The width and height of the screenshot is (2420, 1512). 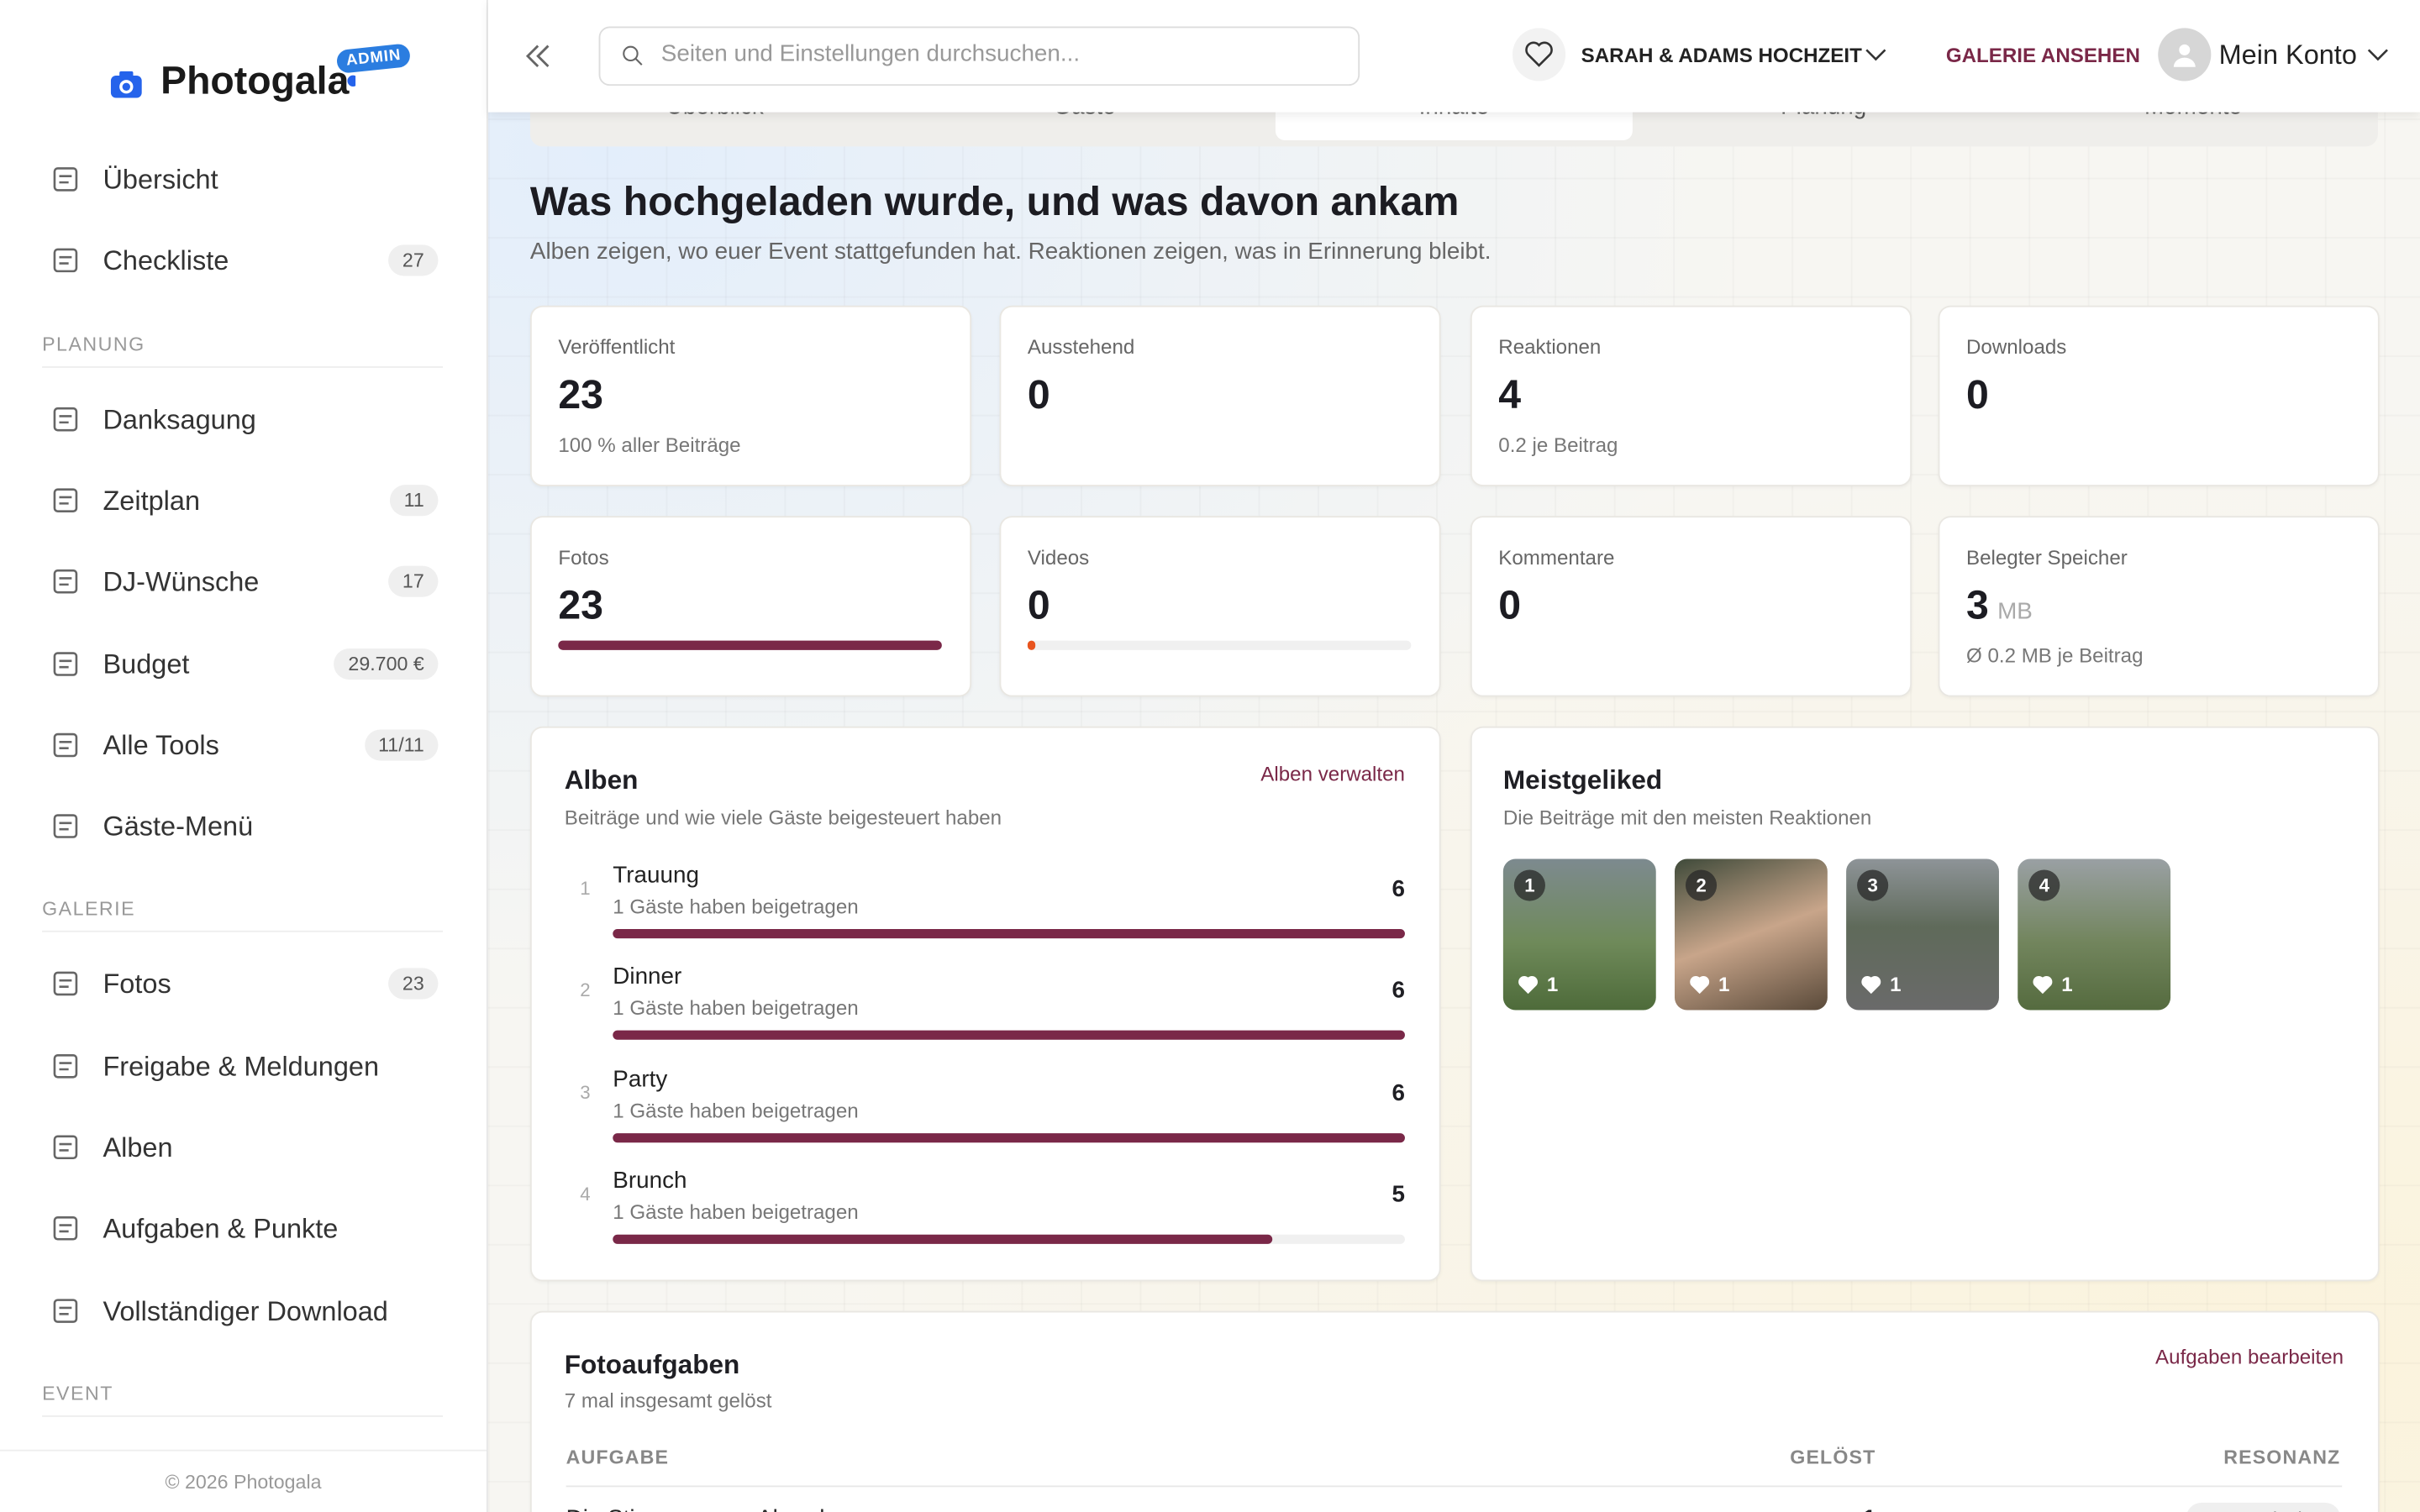 I want to click on search-box, so click(x=979, y=56).